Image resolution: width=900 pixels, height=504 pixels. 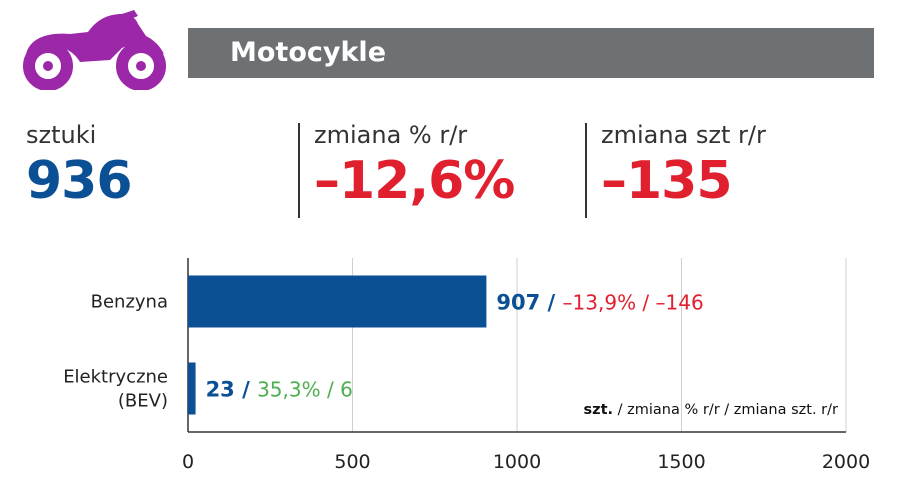 I want to click on page-title: Motocykle, so click(x=531, y=53).